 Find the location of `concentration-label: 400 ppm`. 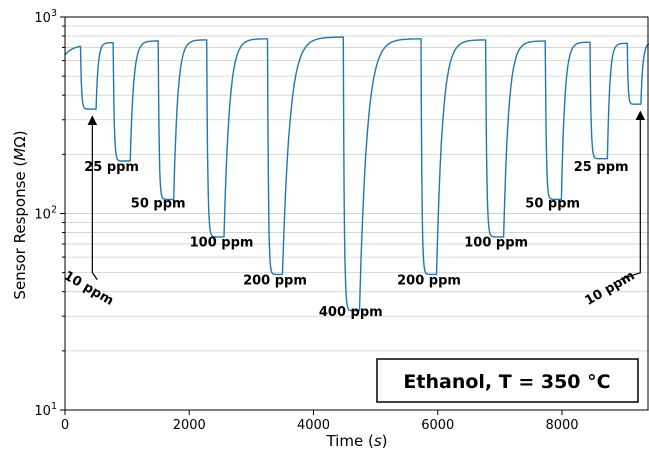

concentration-label: 400 ppm is located at coordinates (351, 312).